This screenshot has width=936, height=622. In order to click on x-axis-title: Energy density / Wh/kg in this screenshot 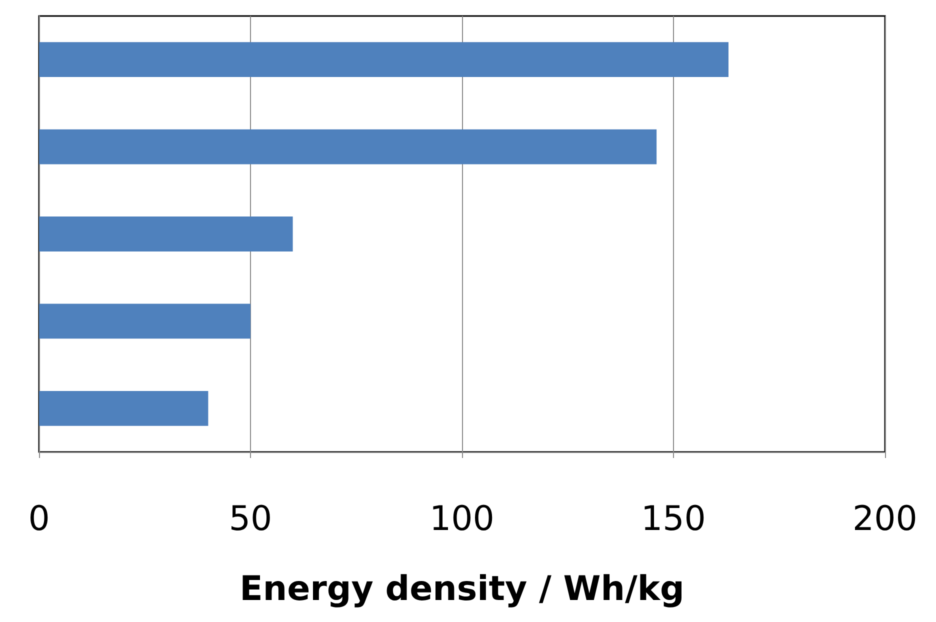, I will do `click(462, 589)`.